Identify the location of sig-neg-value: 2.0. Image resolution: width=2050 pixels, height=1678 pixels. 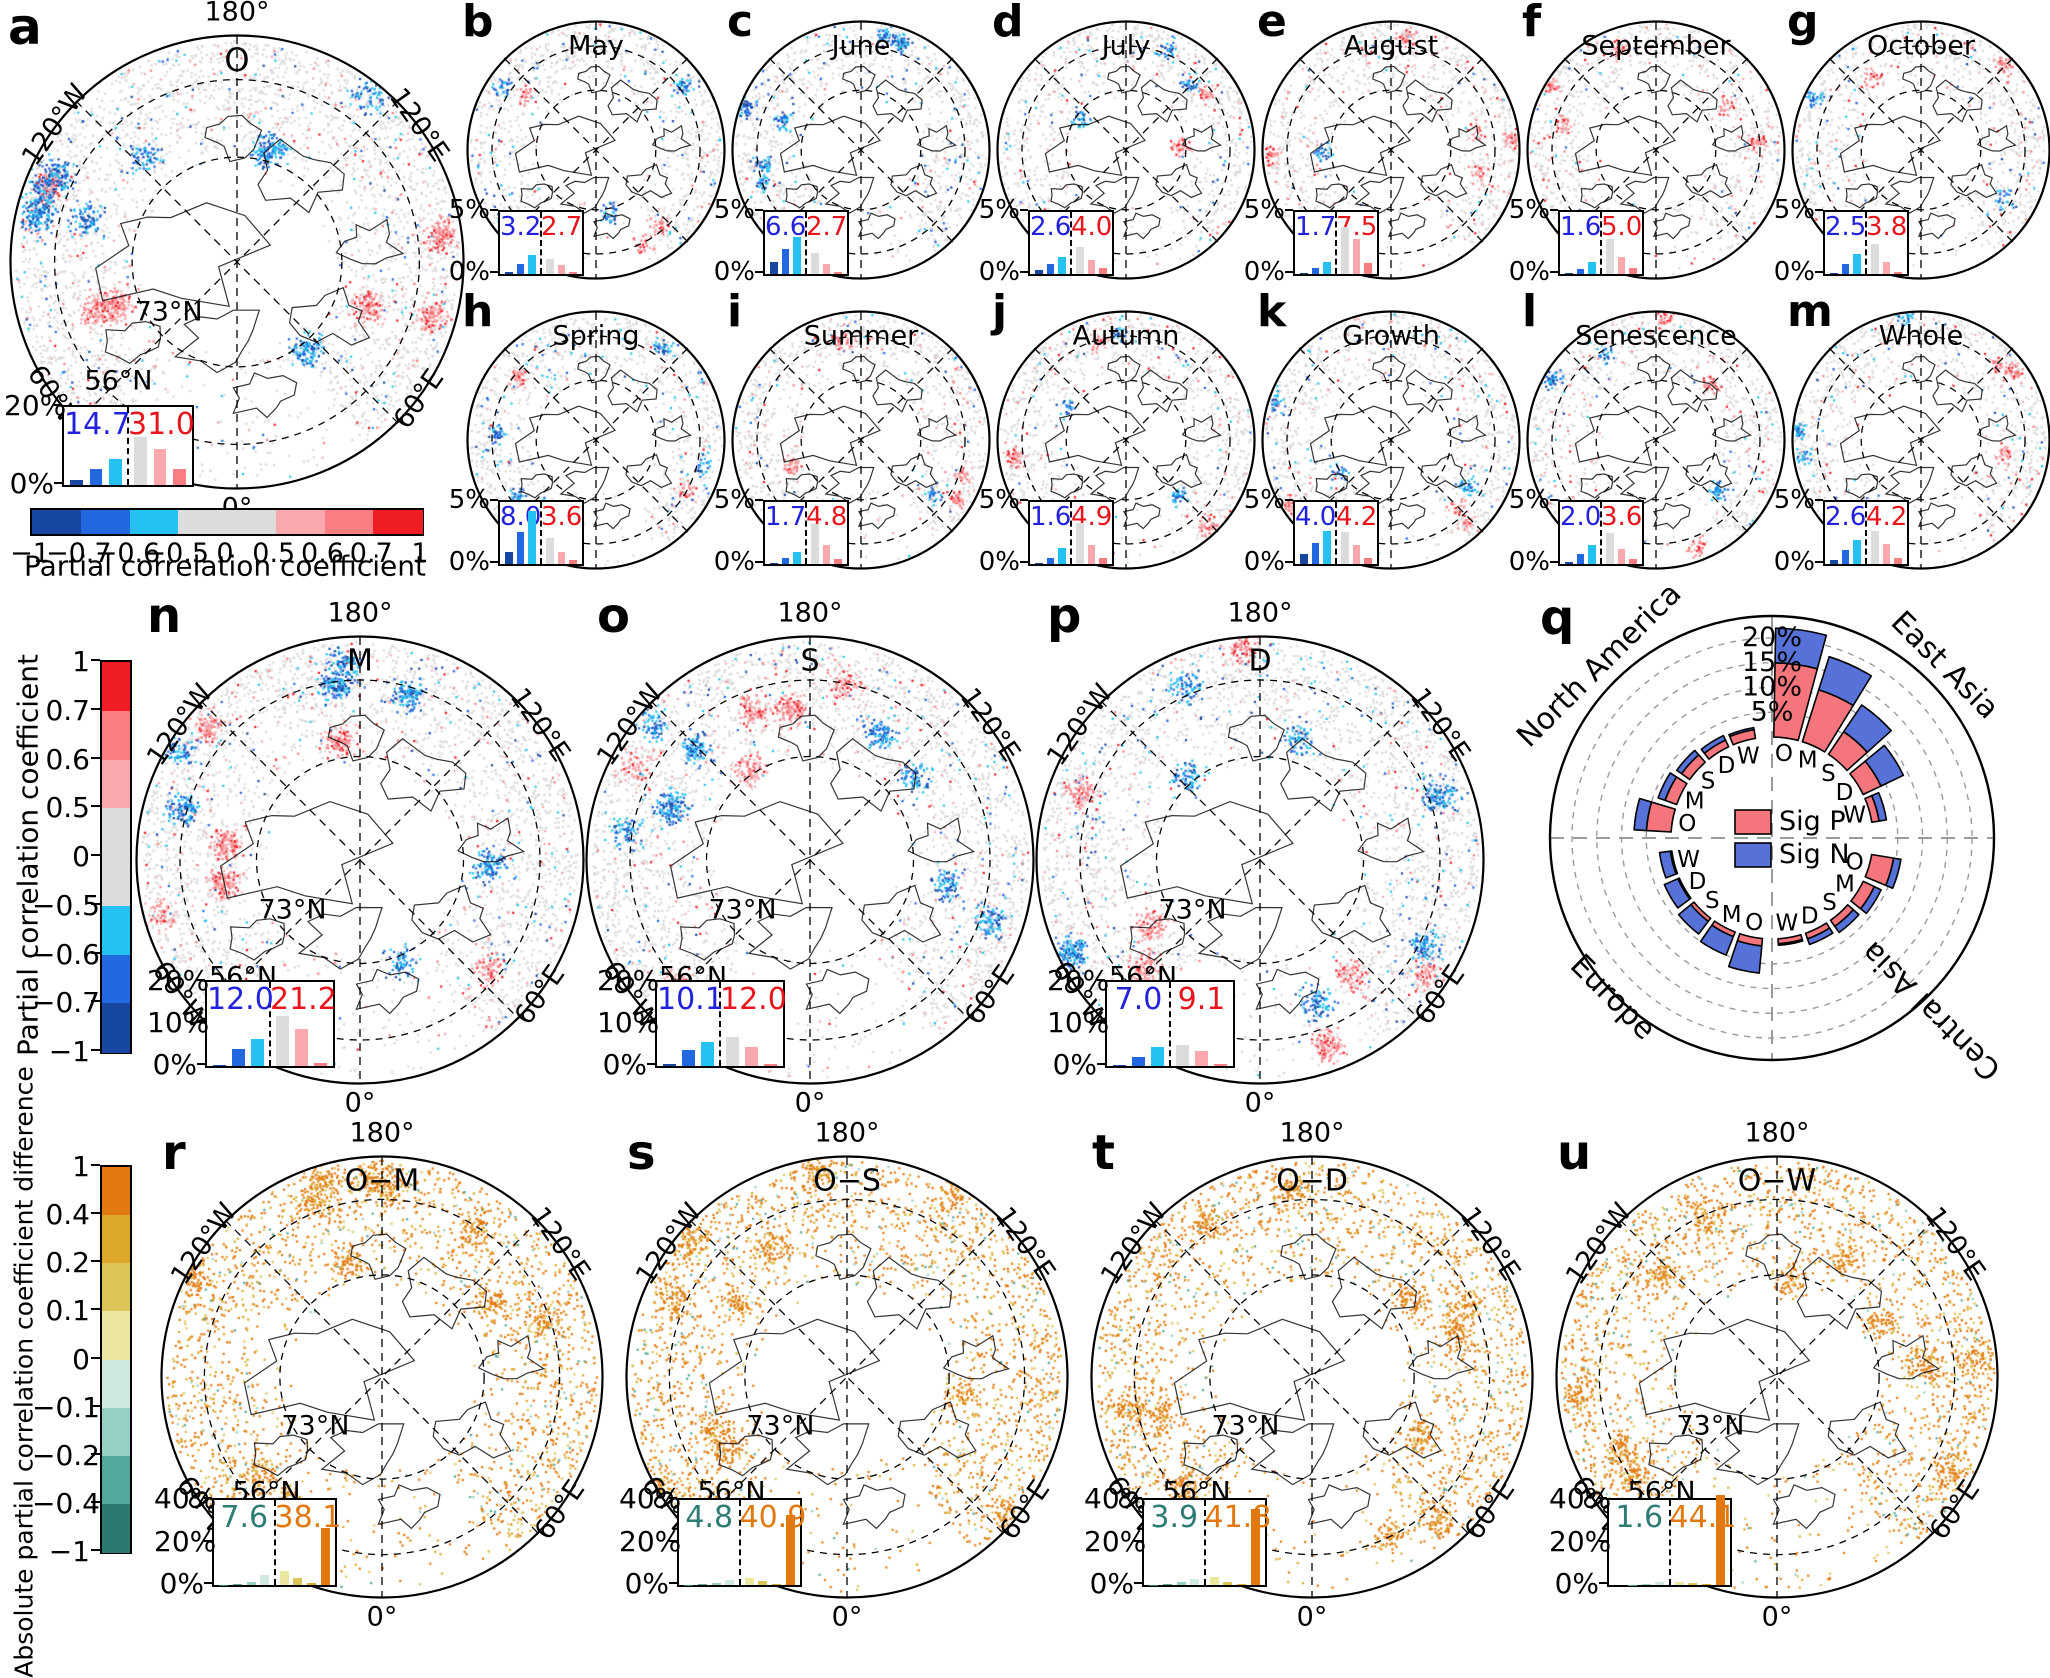
(1580, 517).